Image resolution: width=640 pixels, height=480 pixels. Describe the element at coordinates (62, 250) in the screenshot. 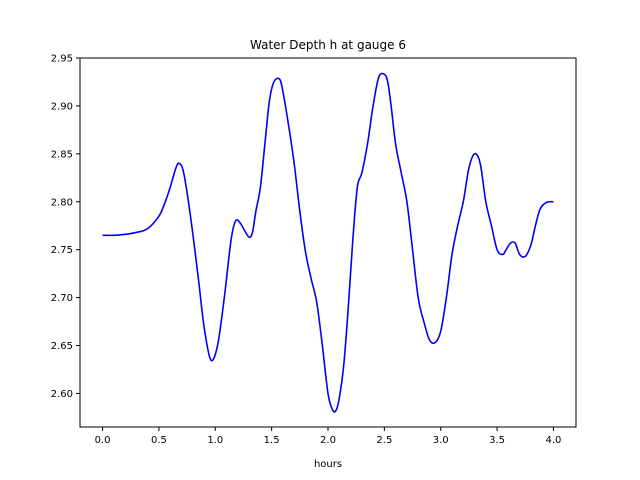

I see `y-tick-label: 2.75` at that location.